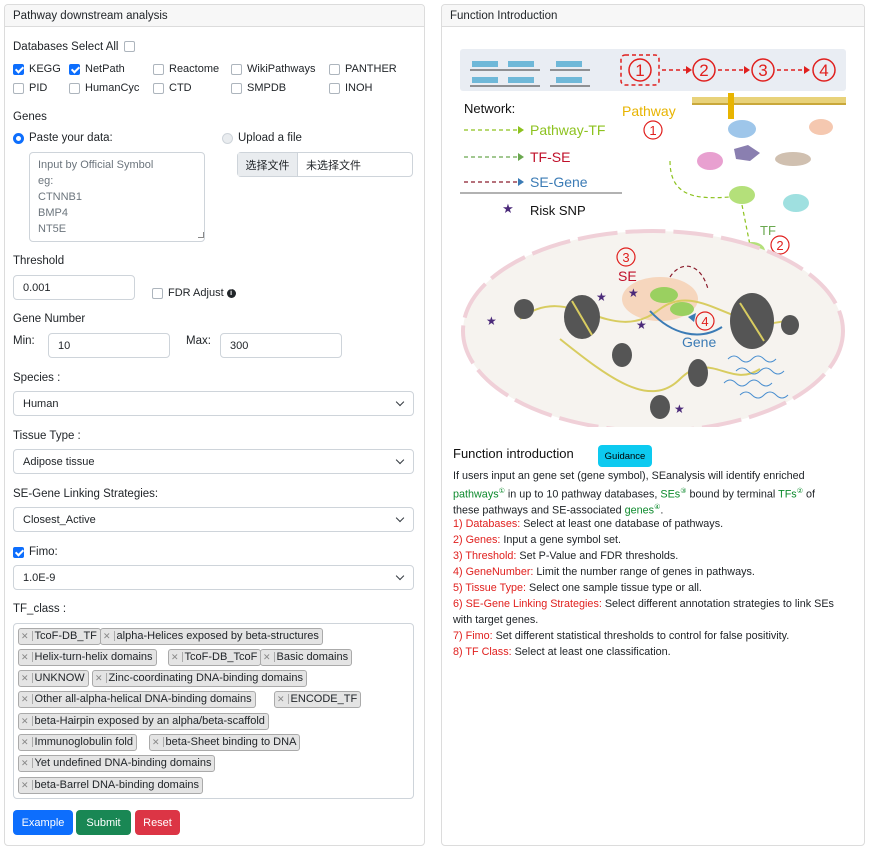 The height and width of the screenshot is (846, 870). What do you see at coordinates (194, 293) in the screenshot?
I see `fdr-adjust: FDR Adjust i` at bounding box center [194, 293].